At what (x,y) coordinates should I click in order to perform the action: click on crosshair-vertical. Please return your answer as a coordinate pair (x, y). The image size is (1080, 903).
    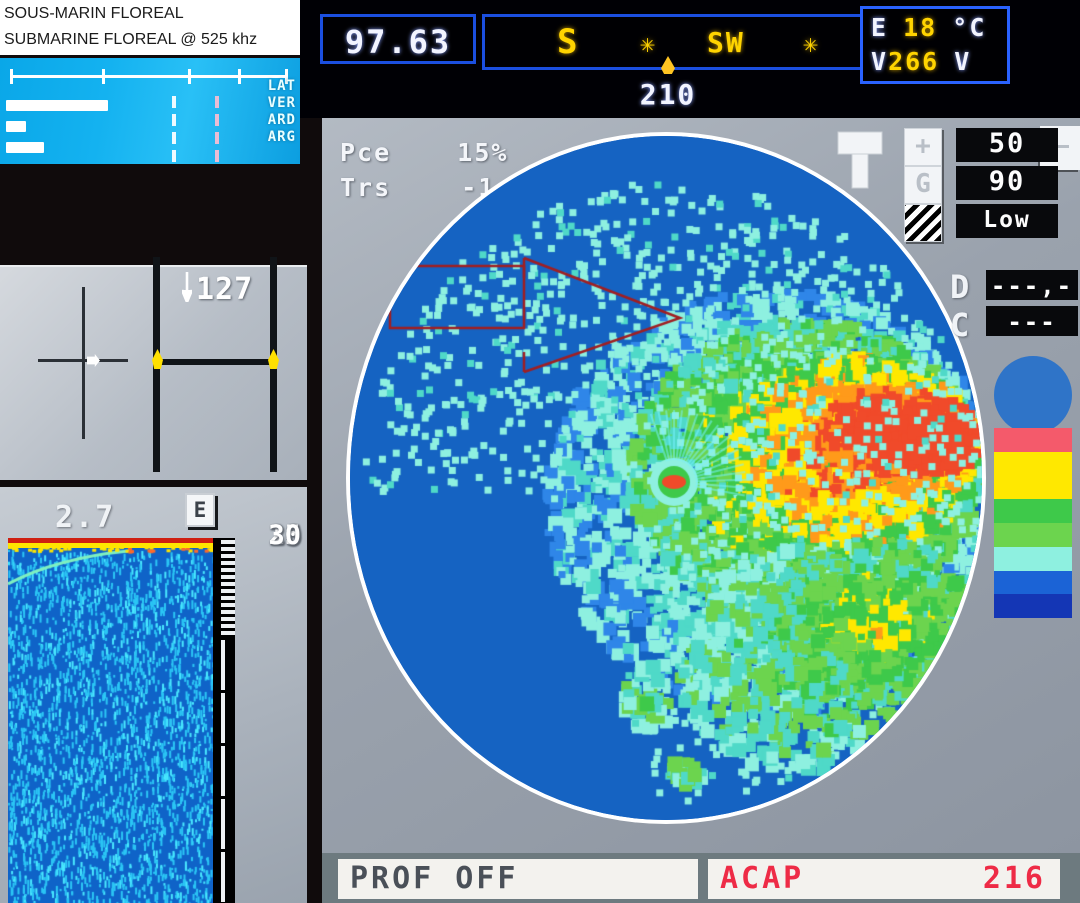
    Looking at the image, I should click on (83, 363).